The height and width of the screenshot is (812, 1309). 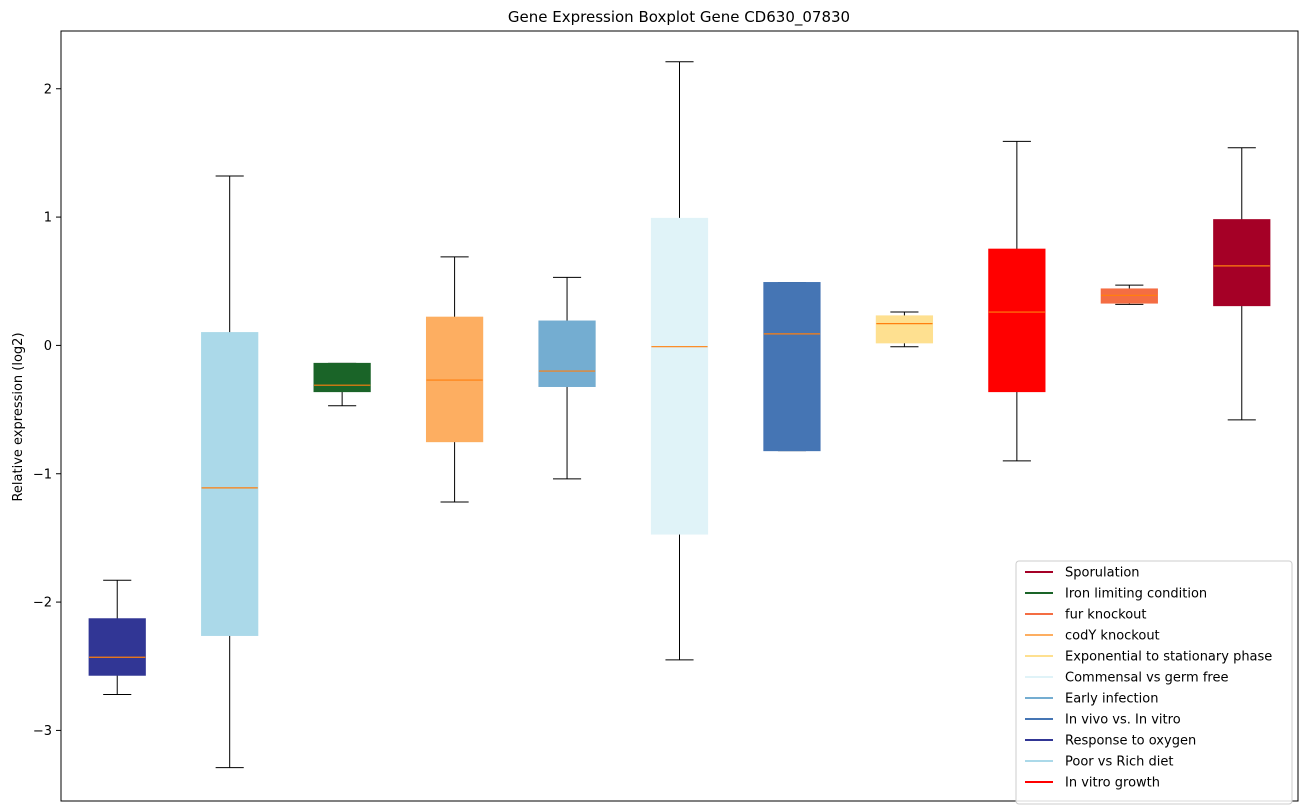 I want to click on y-tick-label: 2, so click(x=48, y=89).